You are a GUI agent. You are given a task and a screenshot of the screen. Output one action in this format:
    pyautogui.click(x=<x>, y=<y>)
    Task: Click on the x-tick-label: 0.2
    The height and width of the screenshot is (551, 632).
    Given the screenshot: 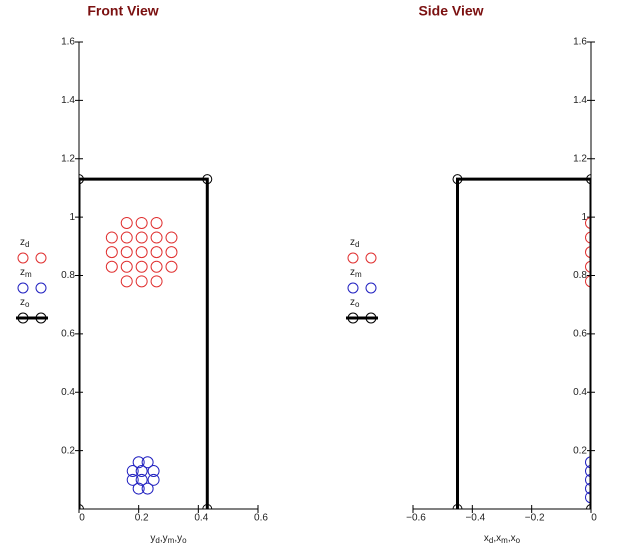 What is the action you would take?
    pyautogui.click(x=142, y=518)
    